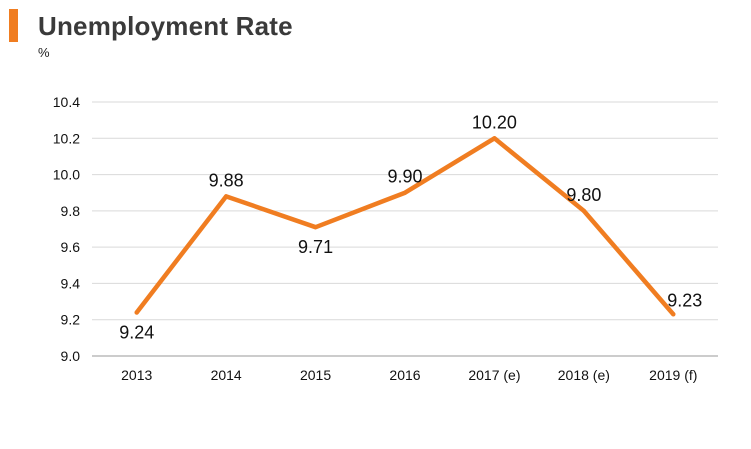 The height and width of the screenshot is (449, 751). What do you see at coordinates (684, 300) in the screenshot?
I see `data-label: 9.23` at bounding box center [684, 300].